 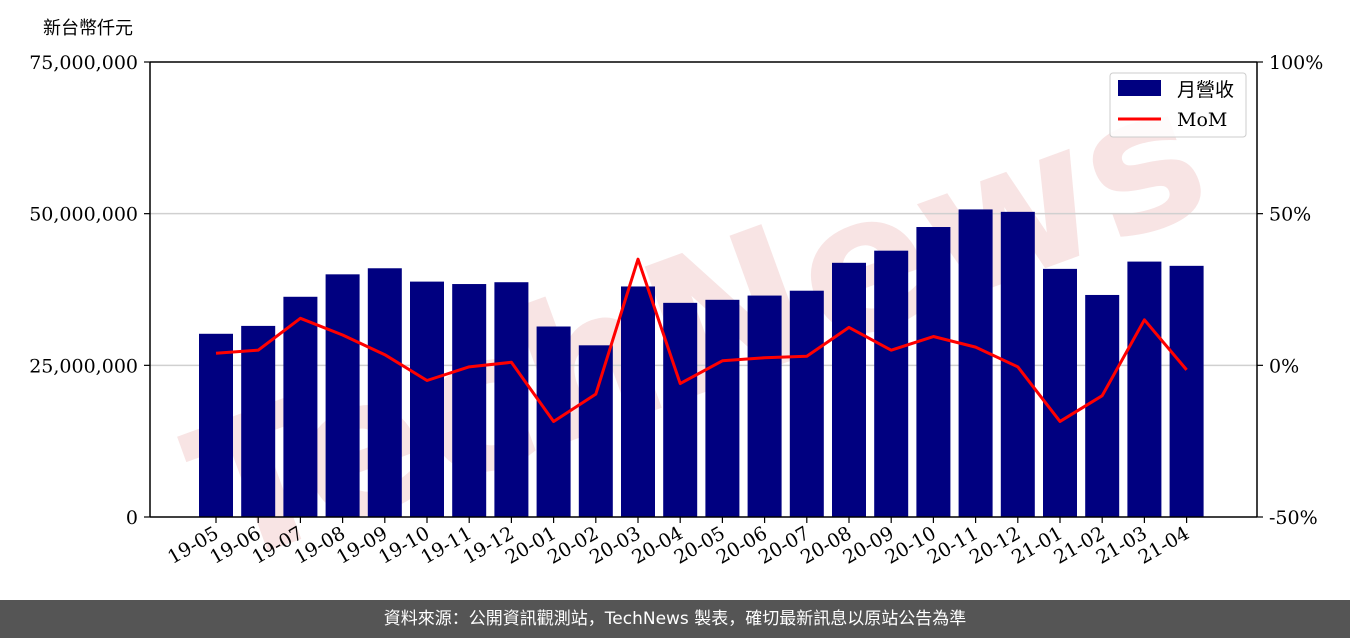 What do you see at coordinates (1139, 88) in the screenshot?
I see `legend-swatch-bar` at bounding box center [1139, 88].